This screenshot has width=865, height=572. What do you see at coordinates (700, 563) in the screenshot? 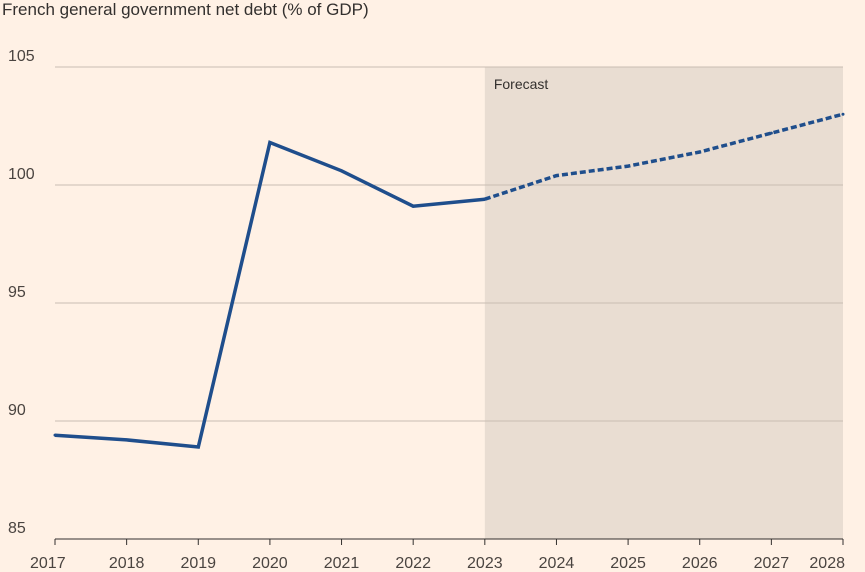
I see `x-tick-label: 2026` at bounding box center [700, 563].